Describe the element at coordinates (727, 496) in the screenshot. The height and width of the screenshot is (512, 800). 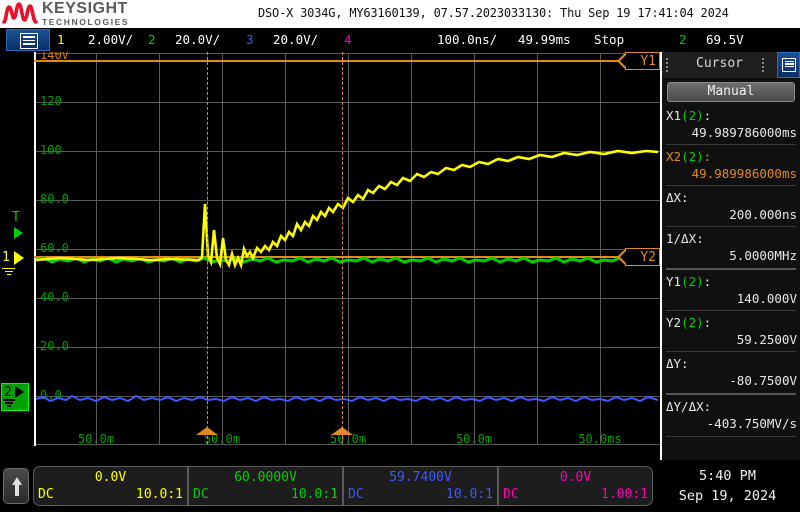
I see `clock-date: Sep 19, 2024` at that location.